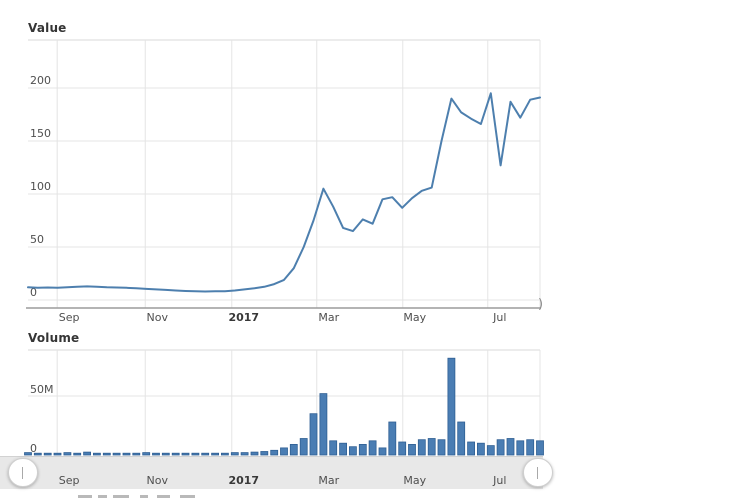  I want to click on scrollbar-right-handle, so click(538, 472).